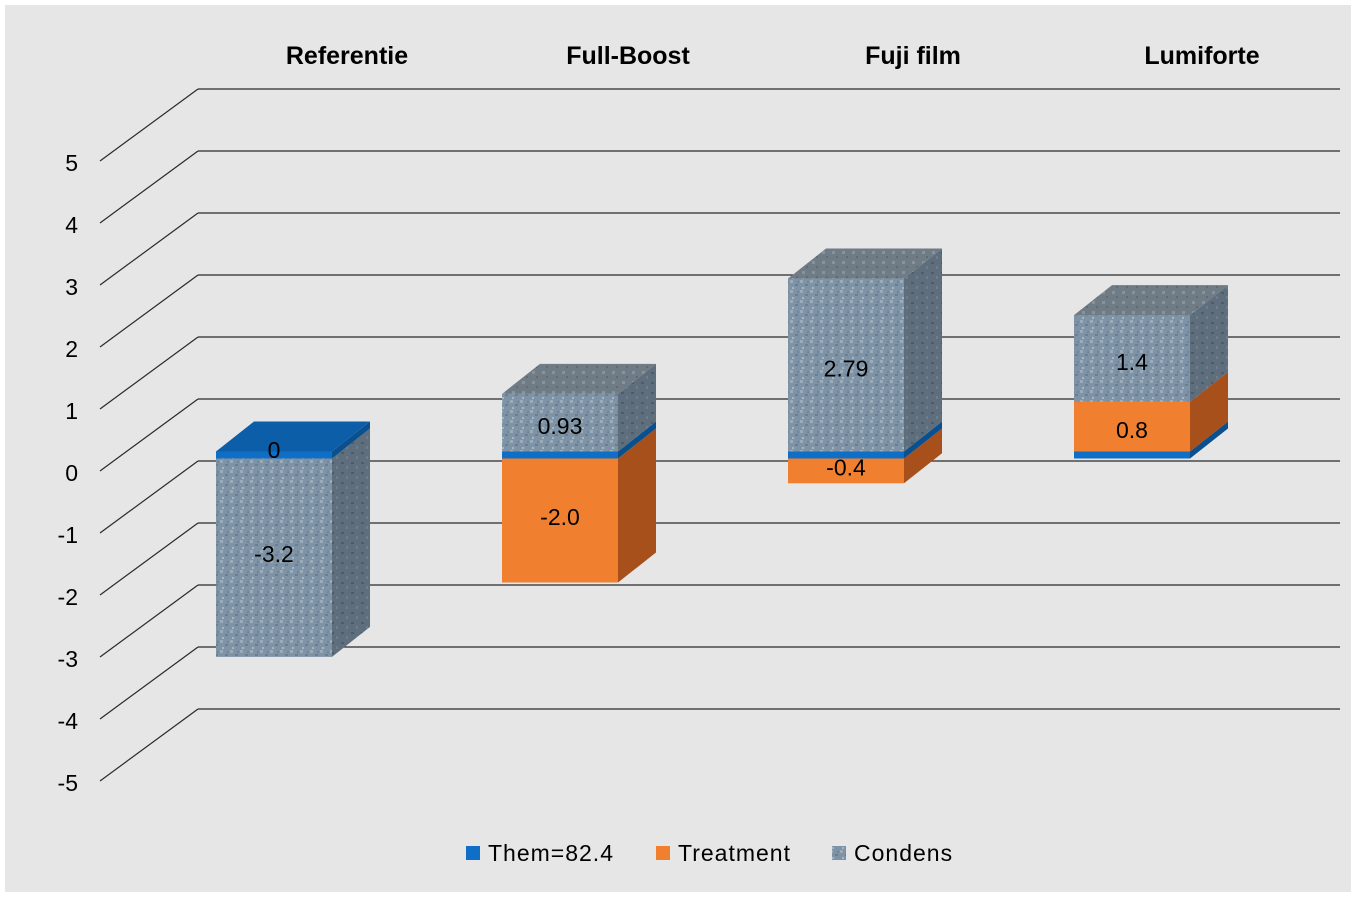 The image size is (1356, 897). What do you see at coordinates (734, 853) in the screenshot?
I see `legend-label: Treatment` at bounding box center [734, 853].